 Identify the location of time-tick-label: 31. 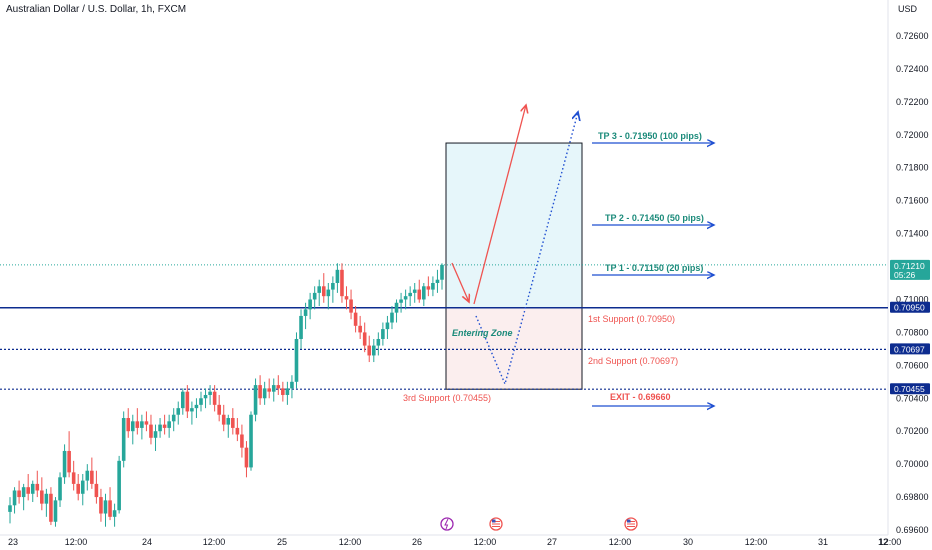
(823, 542).